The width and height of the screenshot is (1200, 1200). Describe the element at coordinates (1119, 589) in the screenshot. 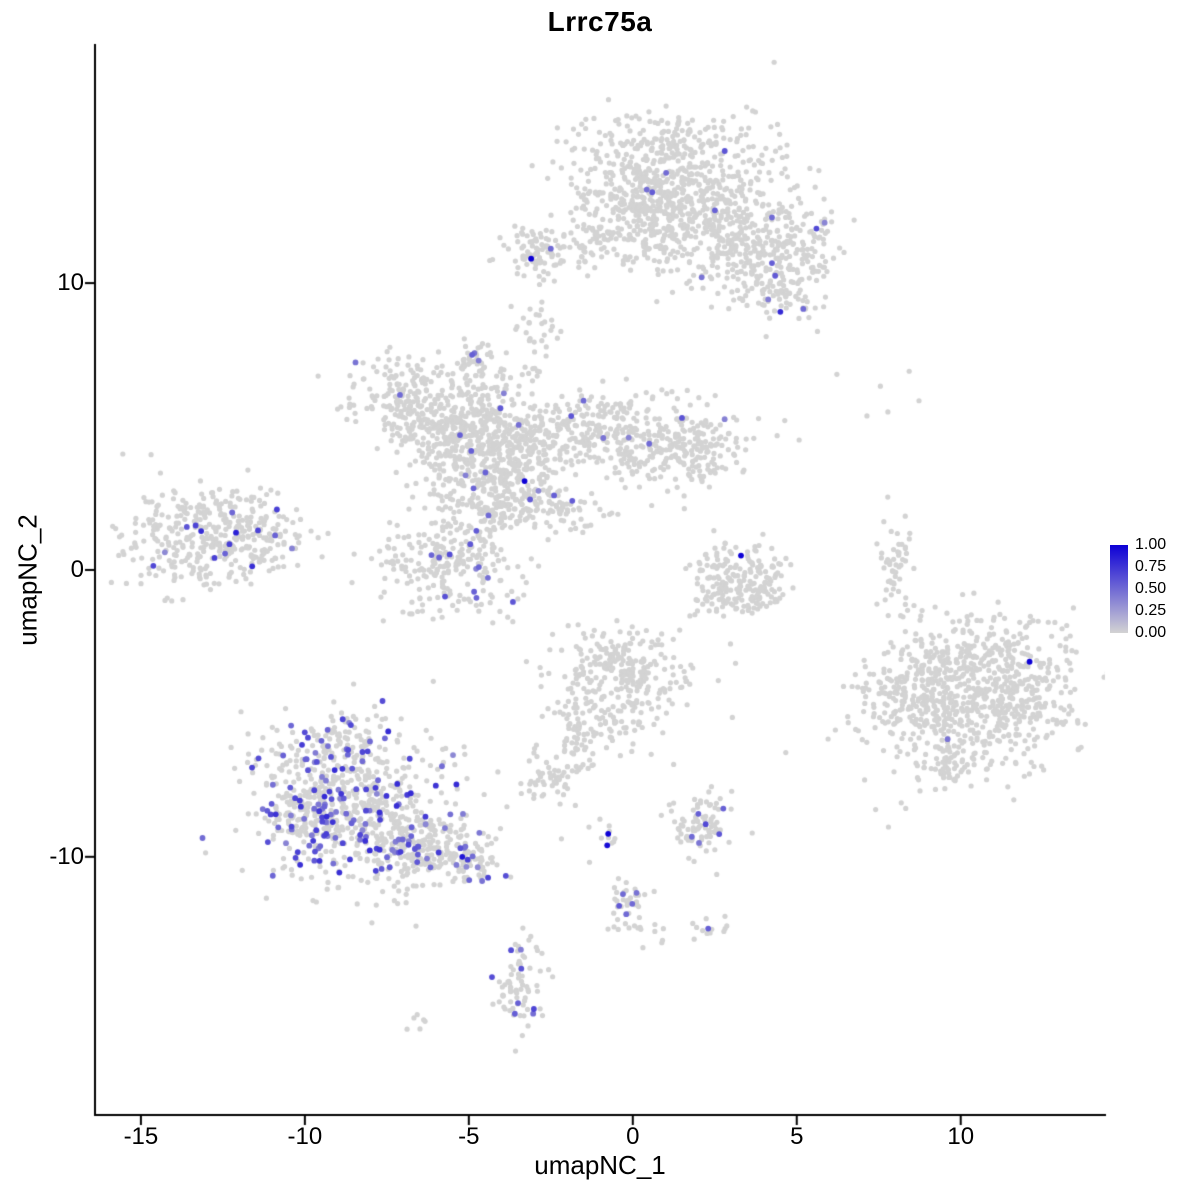

I see `colorbar-gradient` at that location.